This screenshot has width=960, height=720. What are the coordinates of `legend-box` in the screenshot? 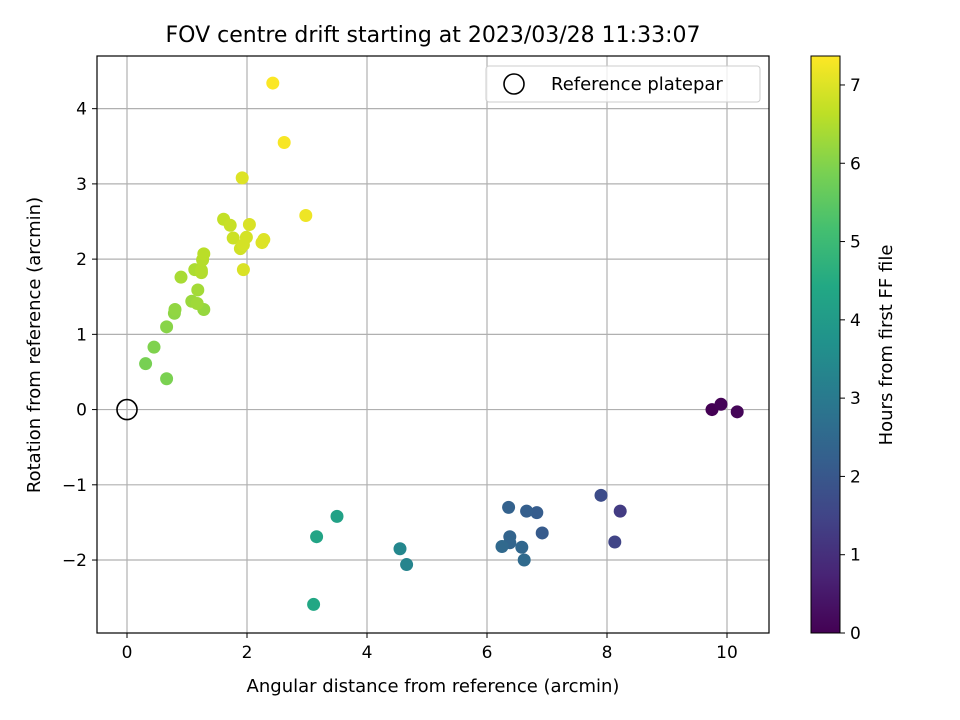 It's located at (623, 84).